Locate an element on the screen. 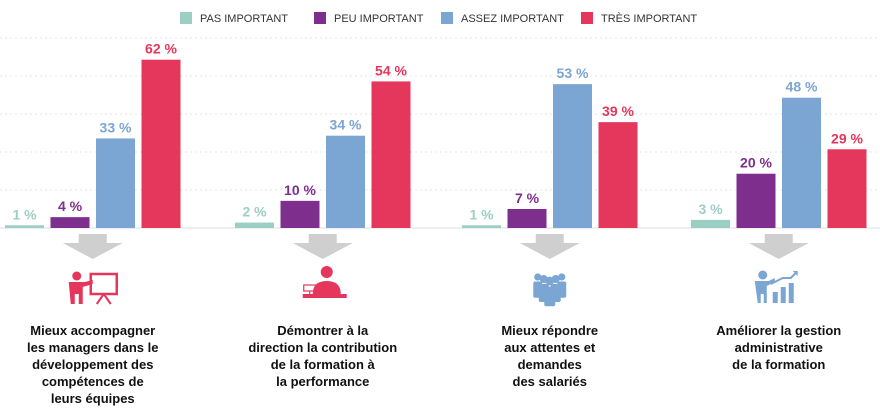  data-label: 3 % is located at coordinates (710, 209).